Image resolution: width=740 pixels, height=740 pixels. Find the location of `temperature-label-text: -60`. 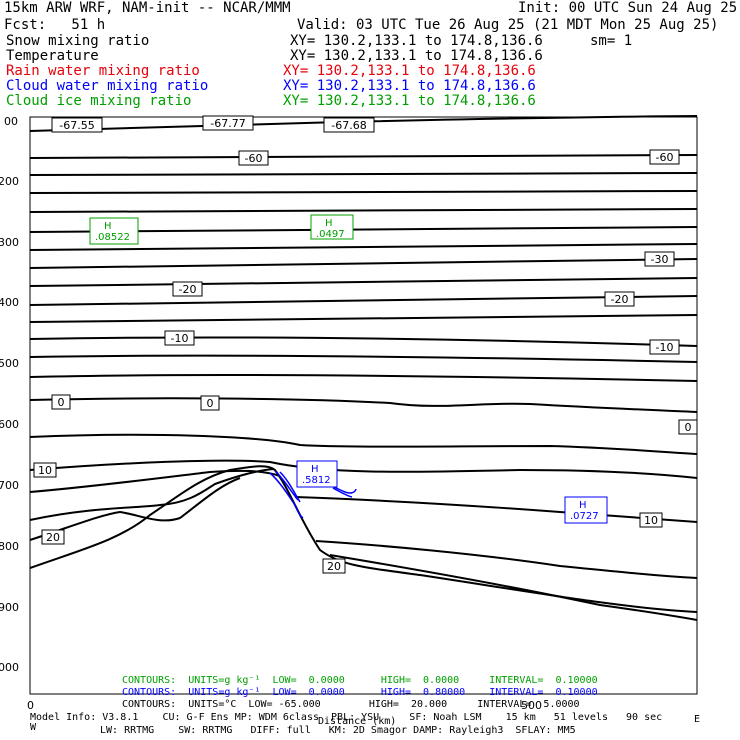

temperature-label-text: -60 is located at coordinates (665, 157).